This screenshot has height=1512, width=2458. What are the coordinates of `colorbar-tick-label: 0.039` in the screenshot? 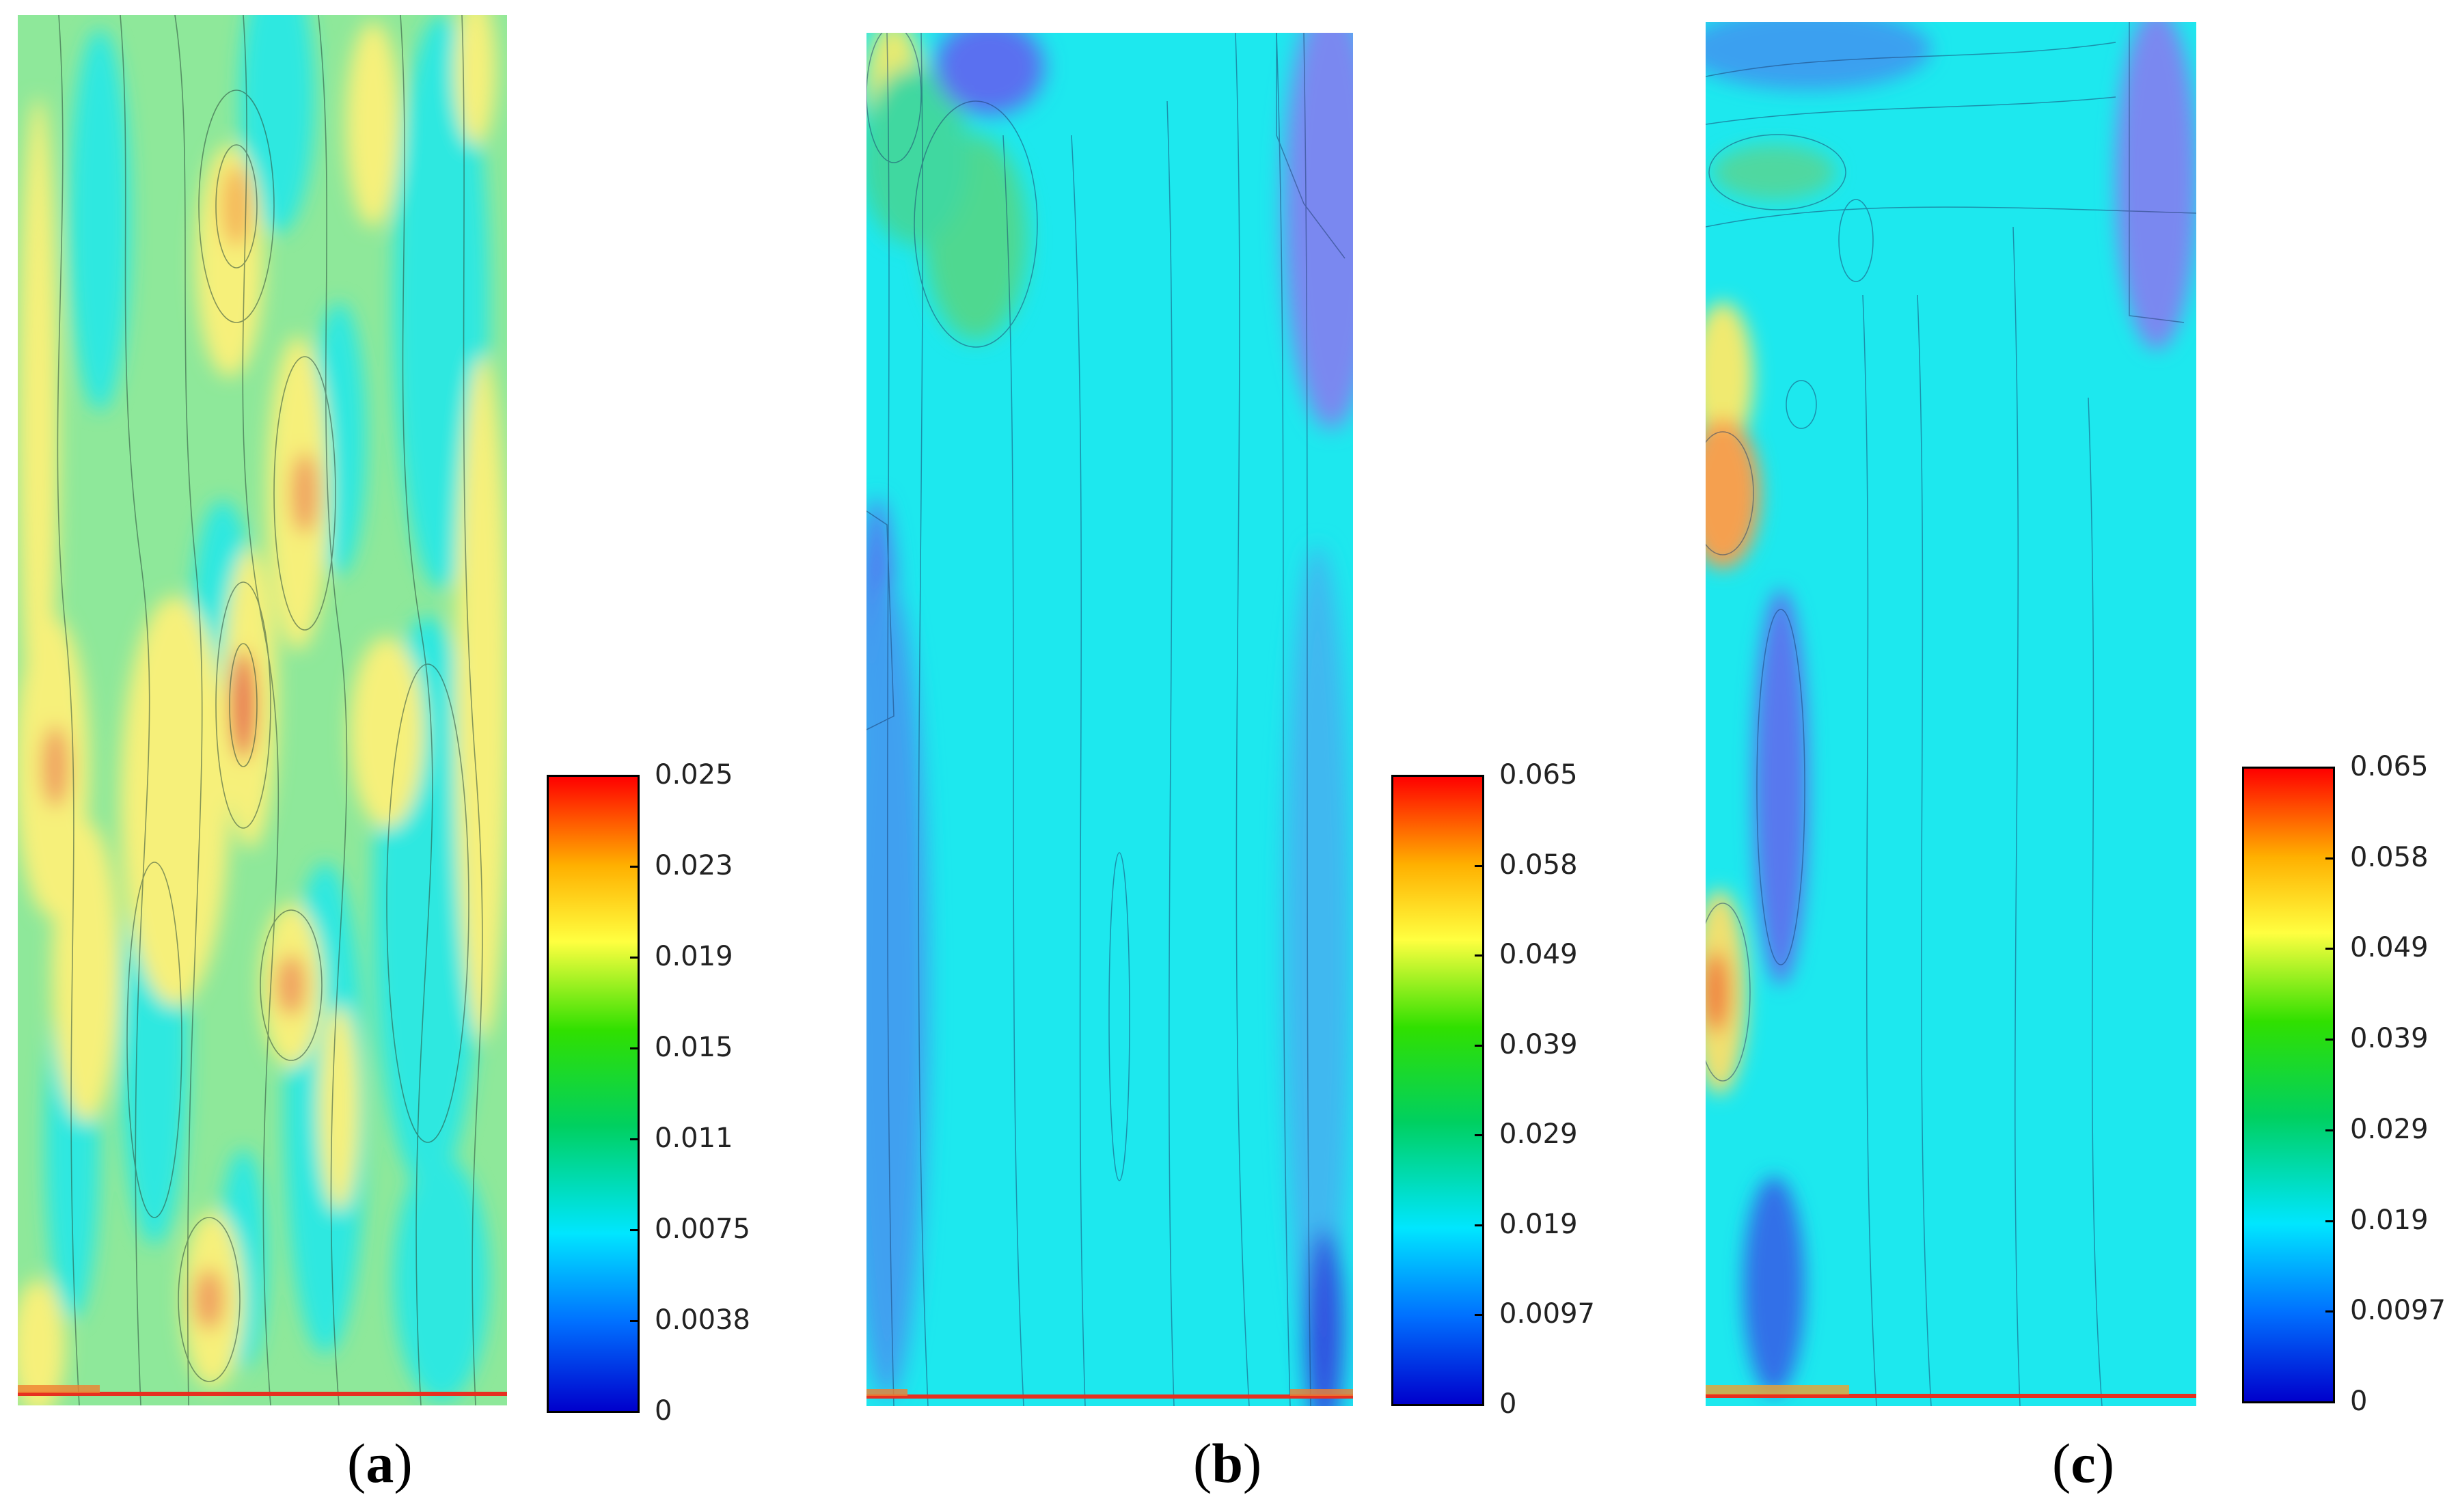 It's located at (2389, 1039).